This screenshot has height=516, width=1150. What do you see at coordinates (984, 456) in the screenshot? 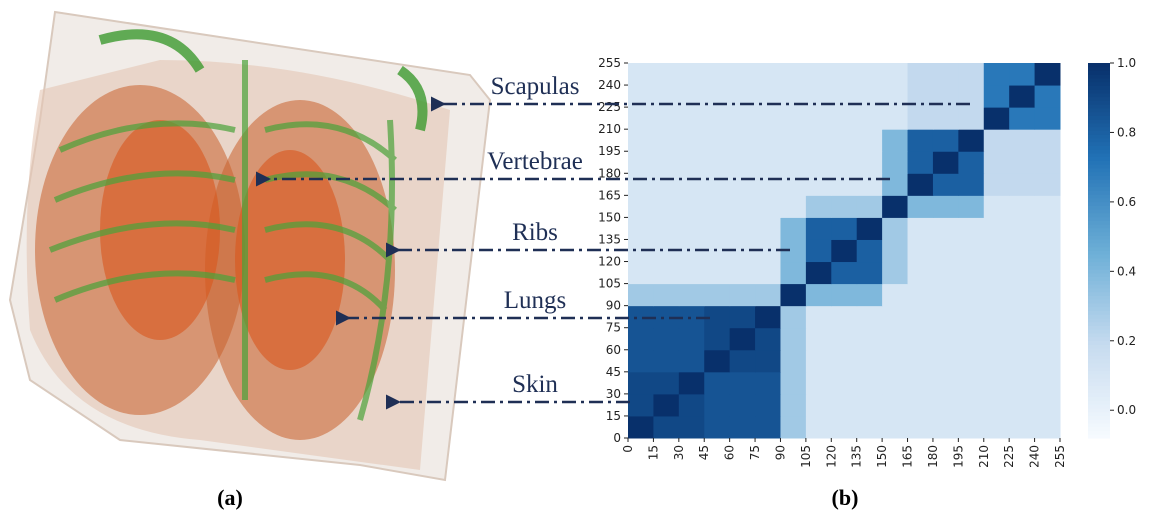
I see `x-tick-label: 210` at bounding box center [984, 456].